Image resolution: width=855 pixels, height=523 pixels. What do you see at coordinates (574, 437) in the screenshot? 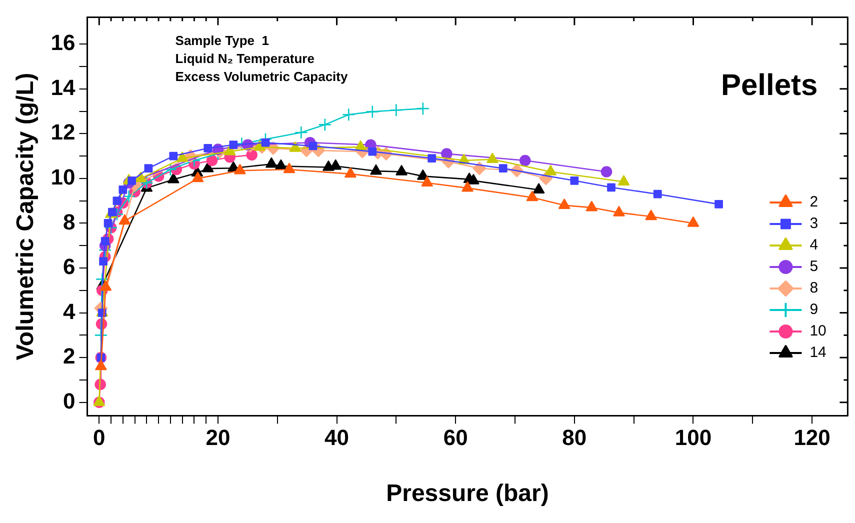
I see `x-tick-label: 80` at bounding box center [574, 437].